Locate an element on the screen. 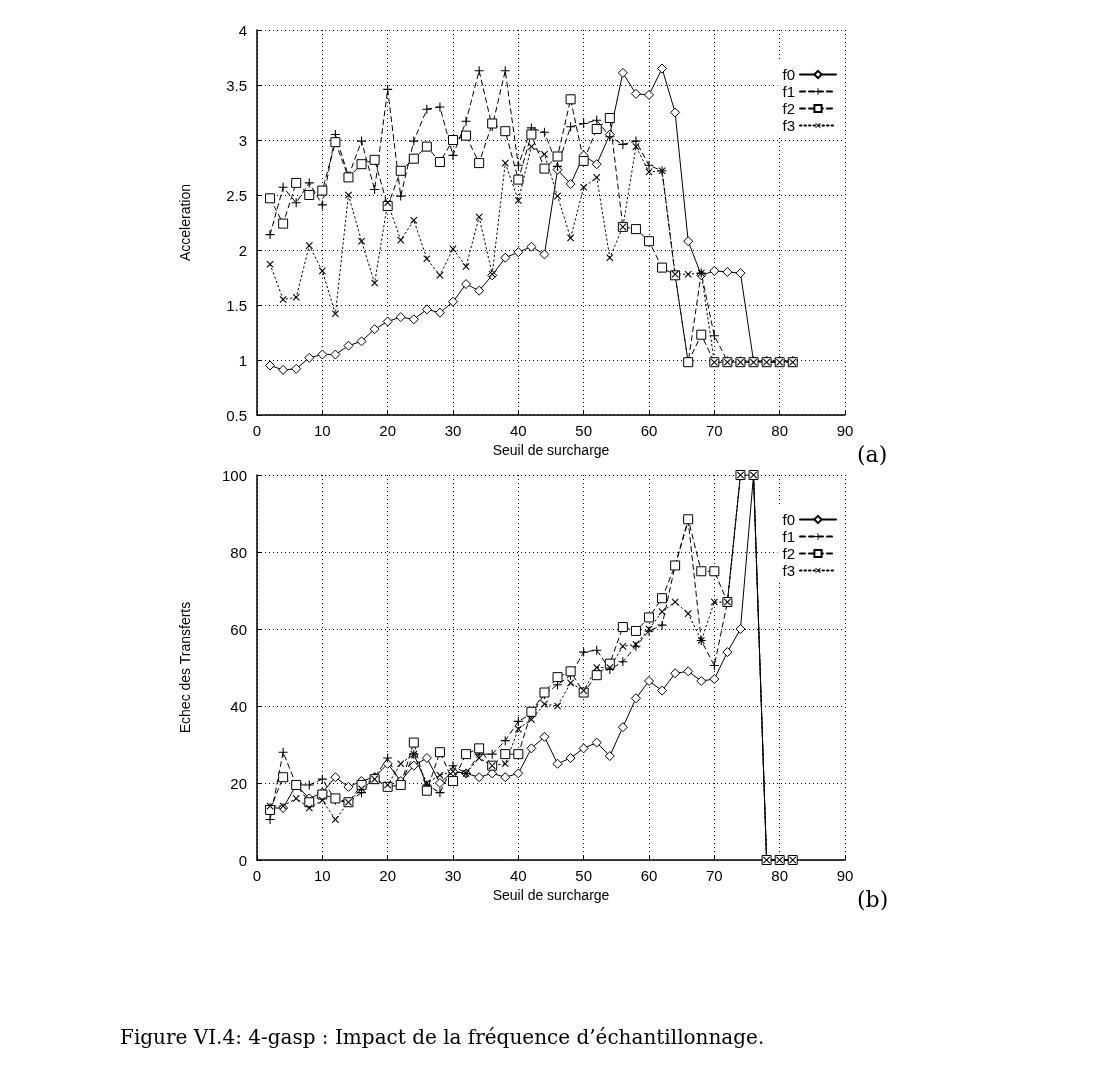  y-tick-label: 1 is located at coordinates (242, 360).